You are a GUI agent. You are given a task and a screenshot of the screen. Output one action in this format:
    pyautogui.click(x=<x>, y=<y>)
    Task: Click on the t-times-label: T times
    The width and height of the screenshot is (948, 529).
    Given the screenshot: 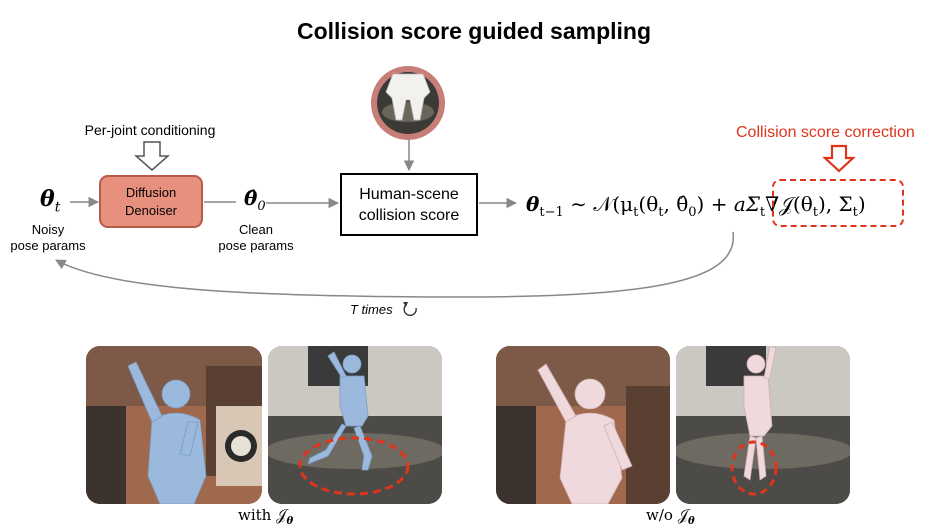 What is the action you would take?
    pyautogui.click(x=371, y=309)
    